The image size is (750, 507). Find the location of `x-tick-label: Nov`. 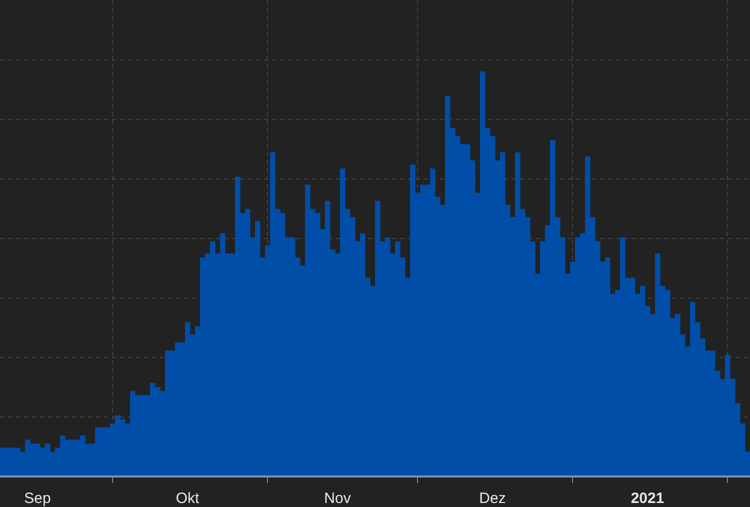

x-tick-label: Nov is located at coordinates (338, 498).